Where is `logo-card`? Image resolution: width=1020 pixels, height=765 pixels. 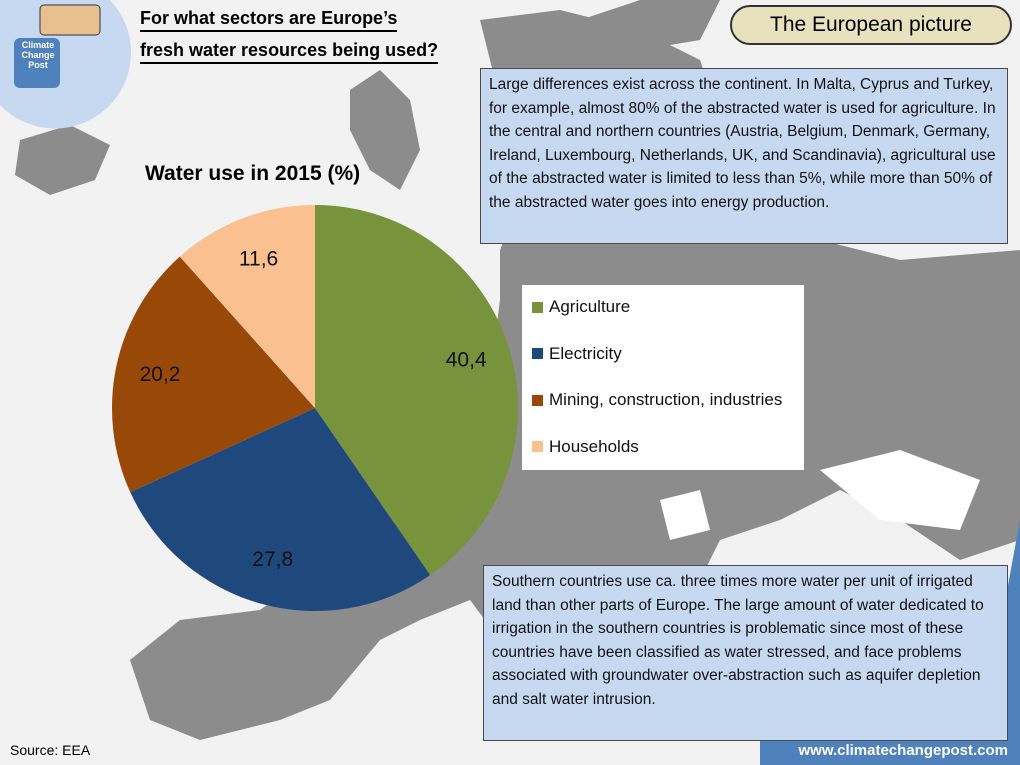 logo-card is located at coordinates (37, 63).